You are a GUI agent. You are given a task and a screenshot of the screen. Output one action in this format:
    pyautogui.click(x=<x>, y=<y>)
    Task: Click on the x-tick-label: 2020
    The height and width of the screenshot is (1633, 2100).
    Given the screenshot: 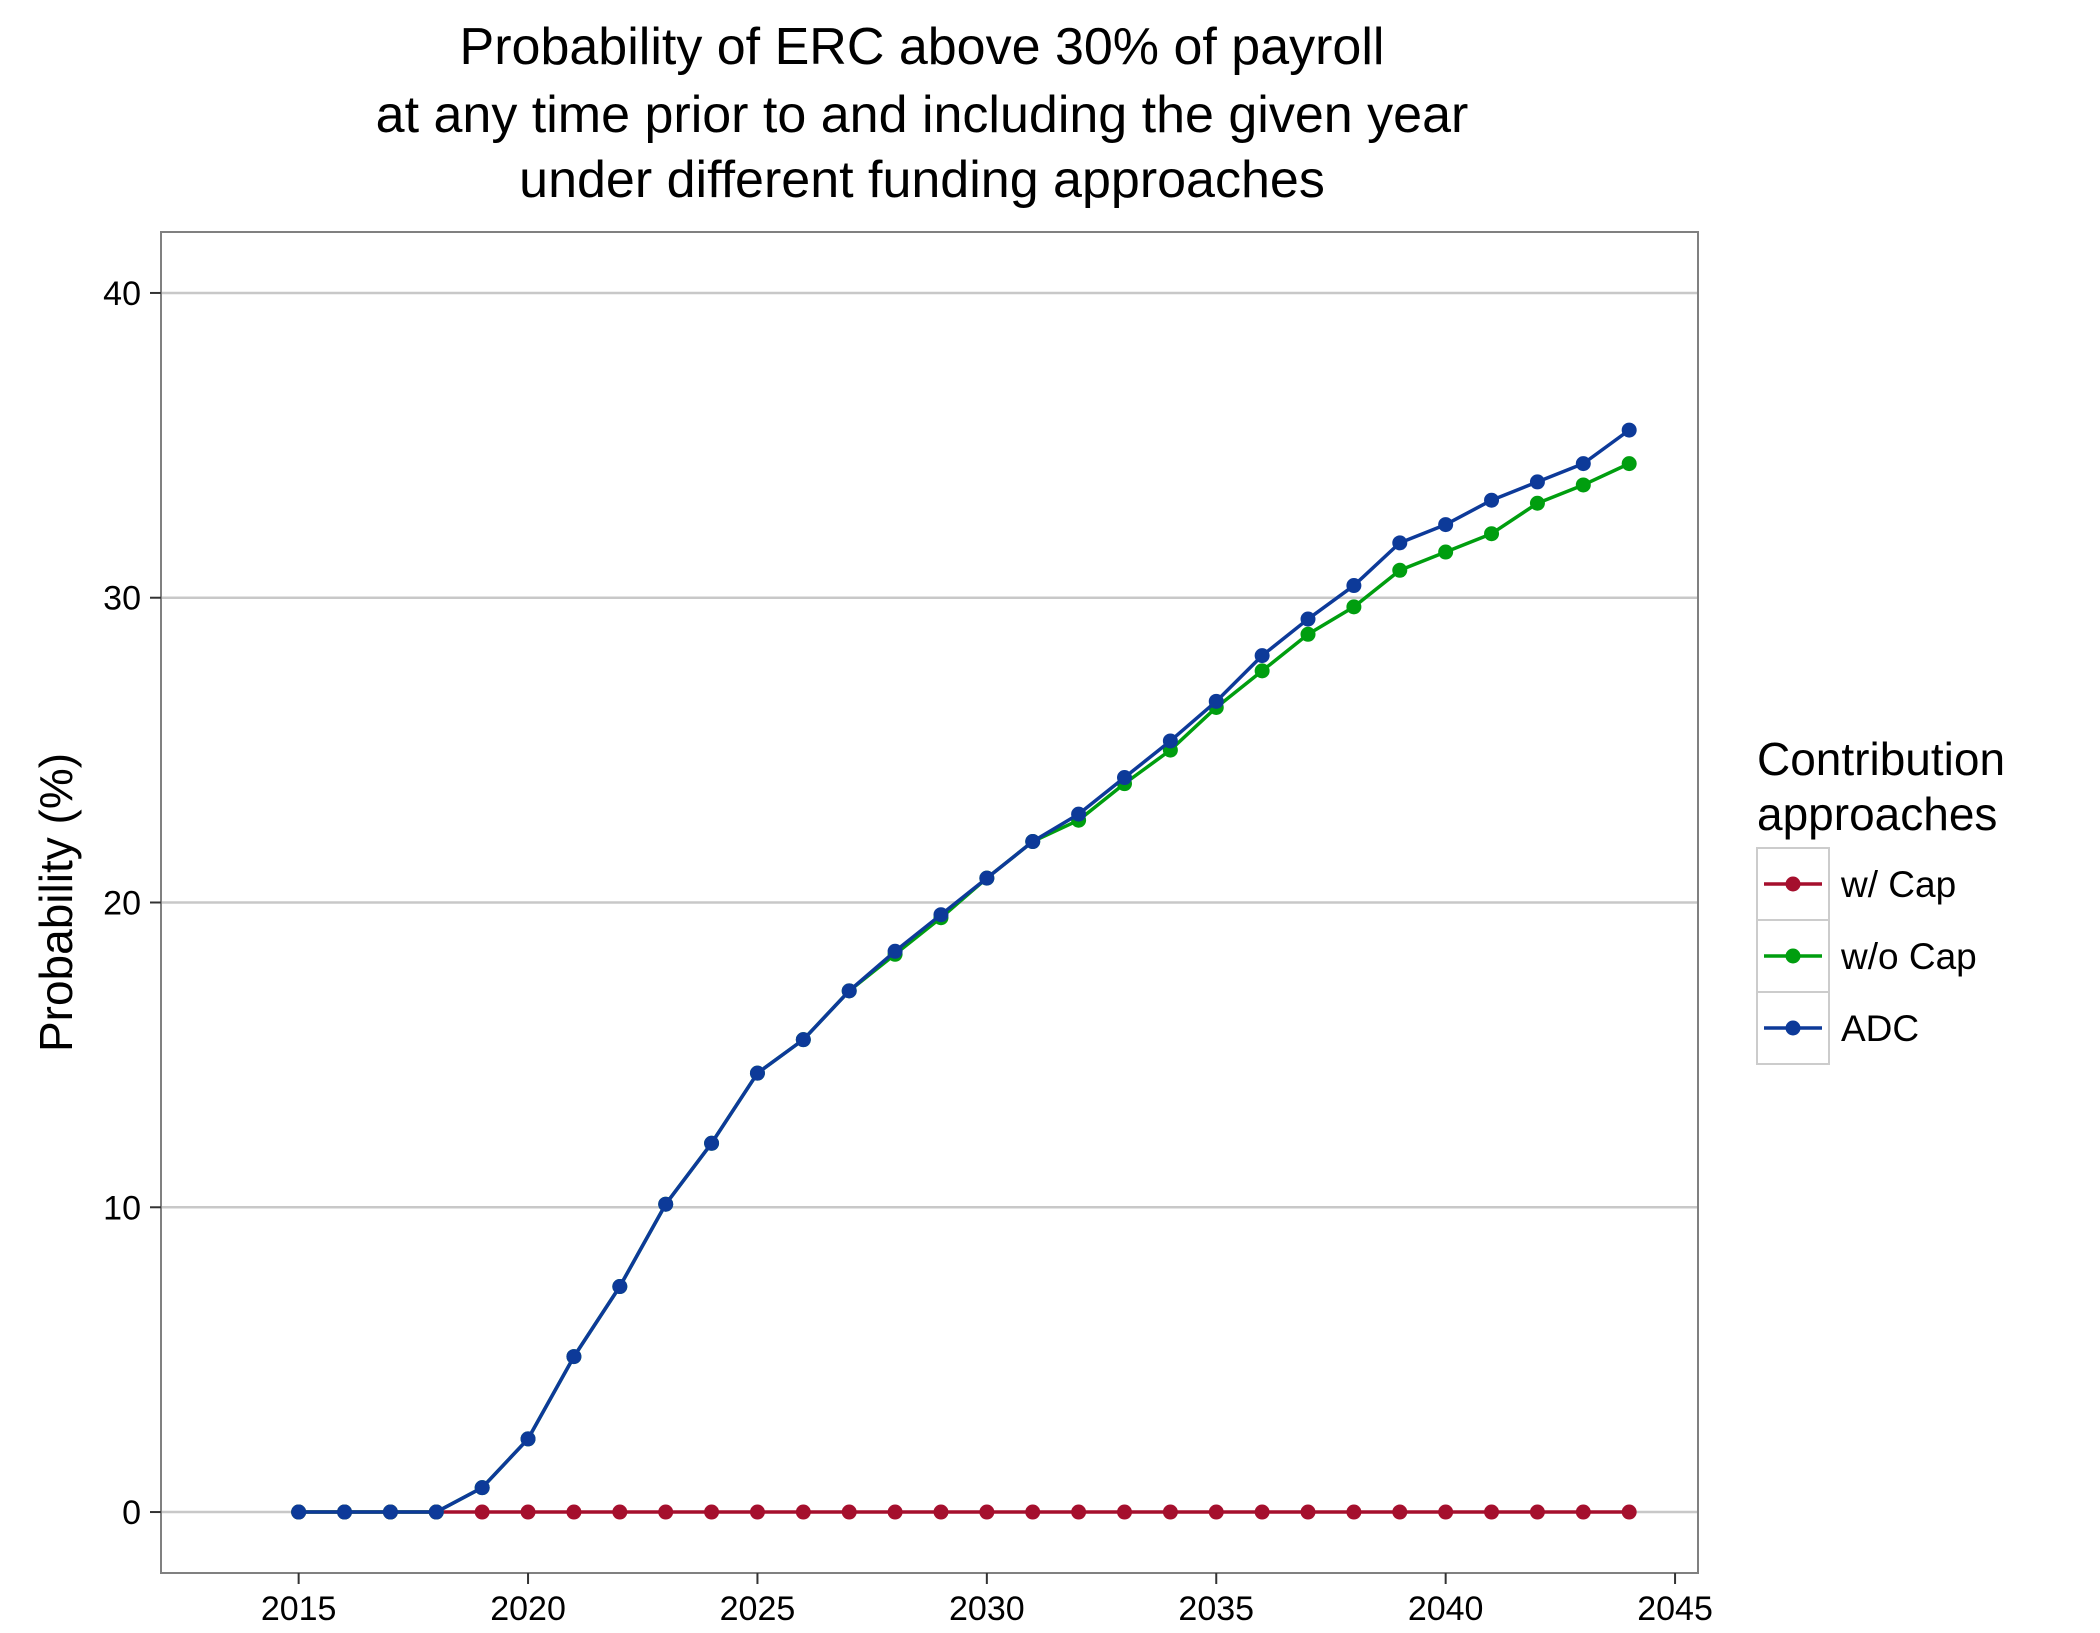 What is the action you would take?
    pyautogui.click(x=528, y=1609)
    